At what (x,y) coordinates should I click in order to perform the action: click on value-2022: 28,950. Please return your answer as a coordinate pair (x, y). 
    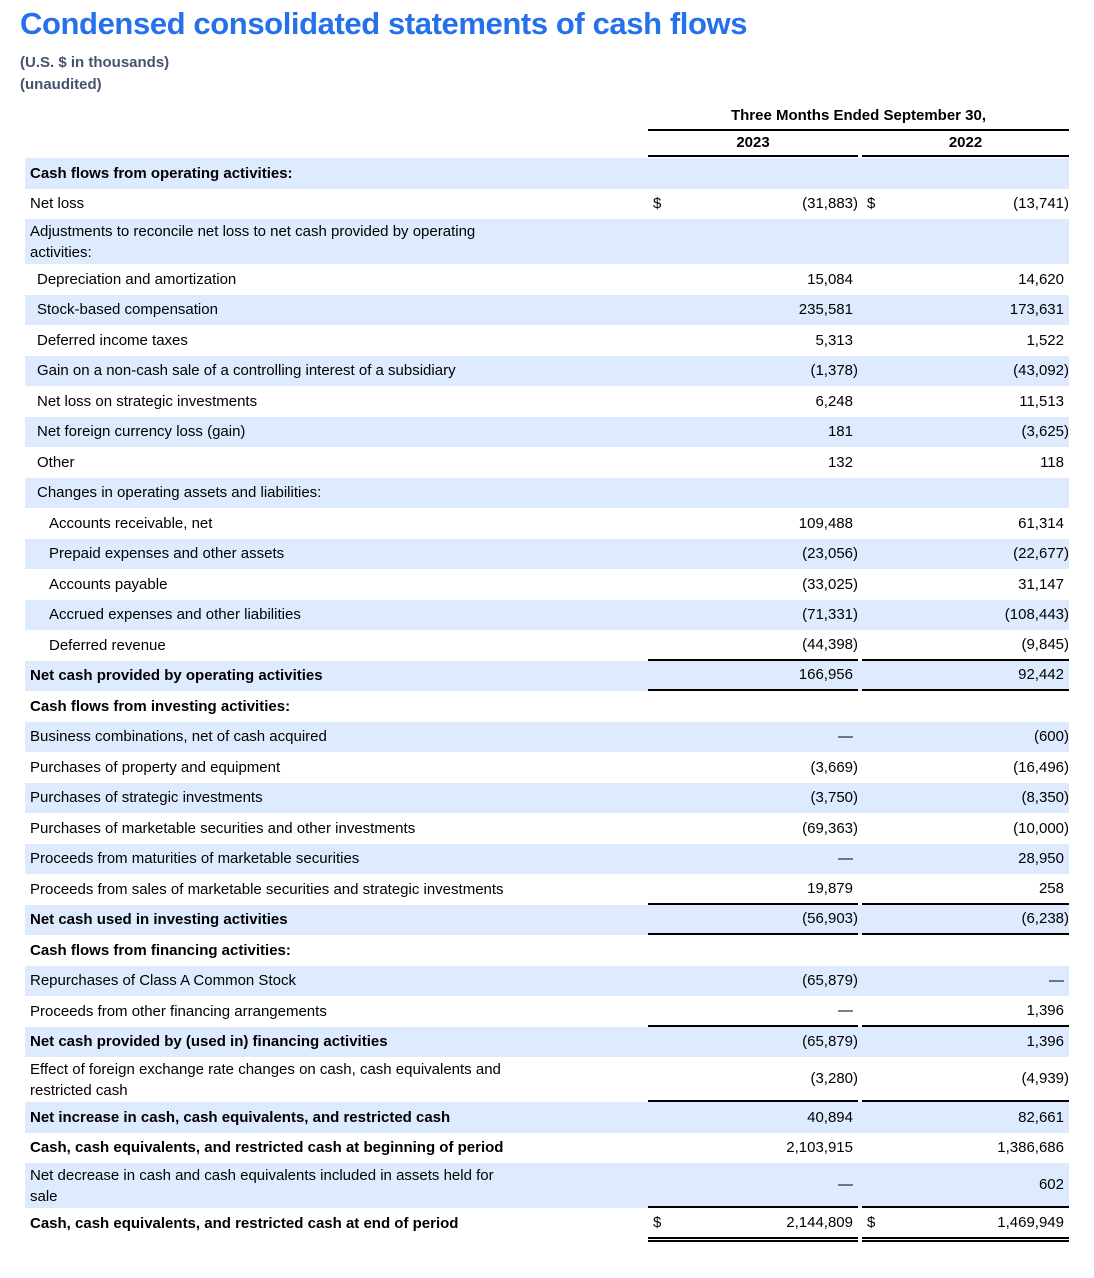
    Looking at the image, I should click on (965, 859).